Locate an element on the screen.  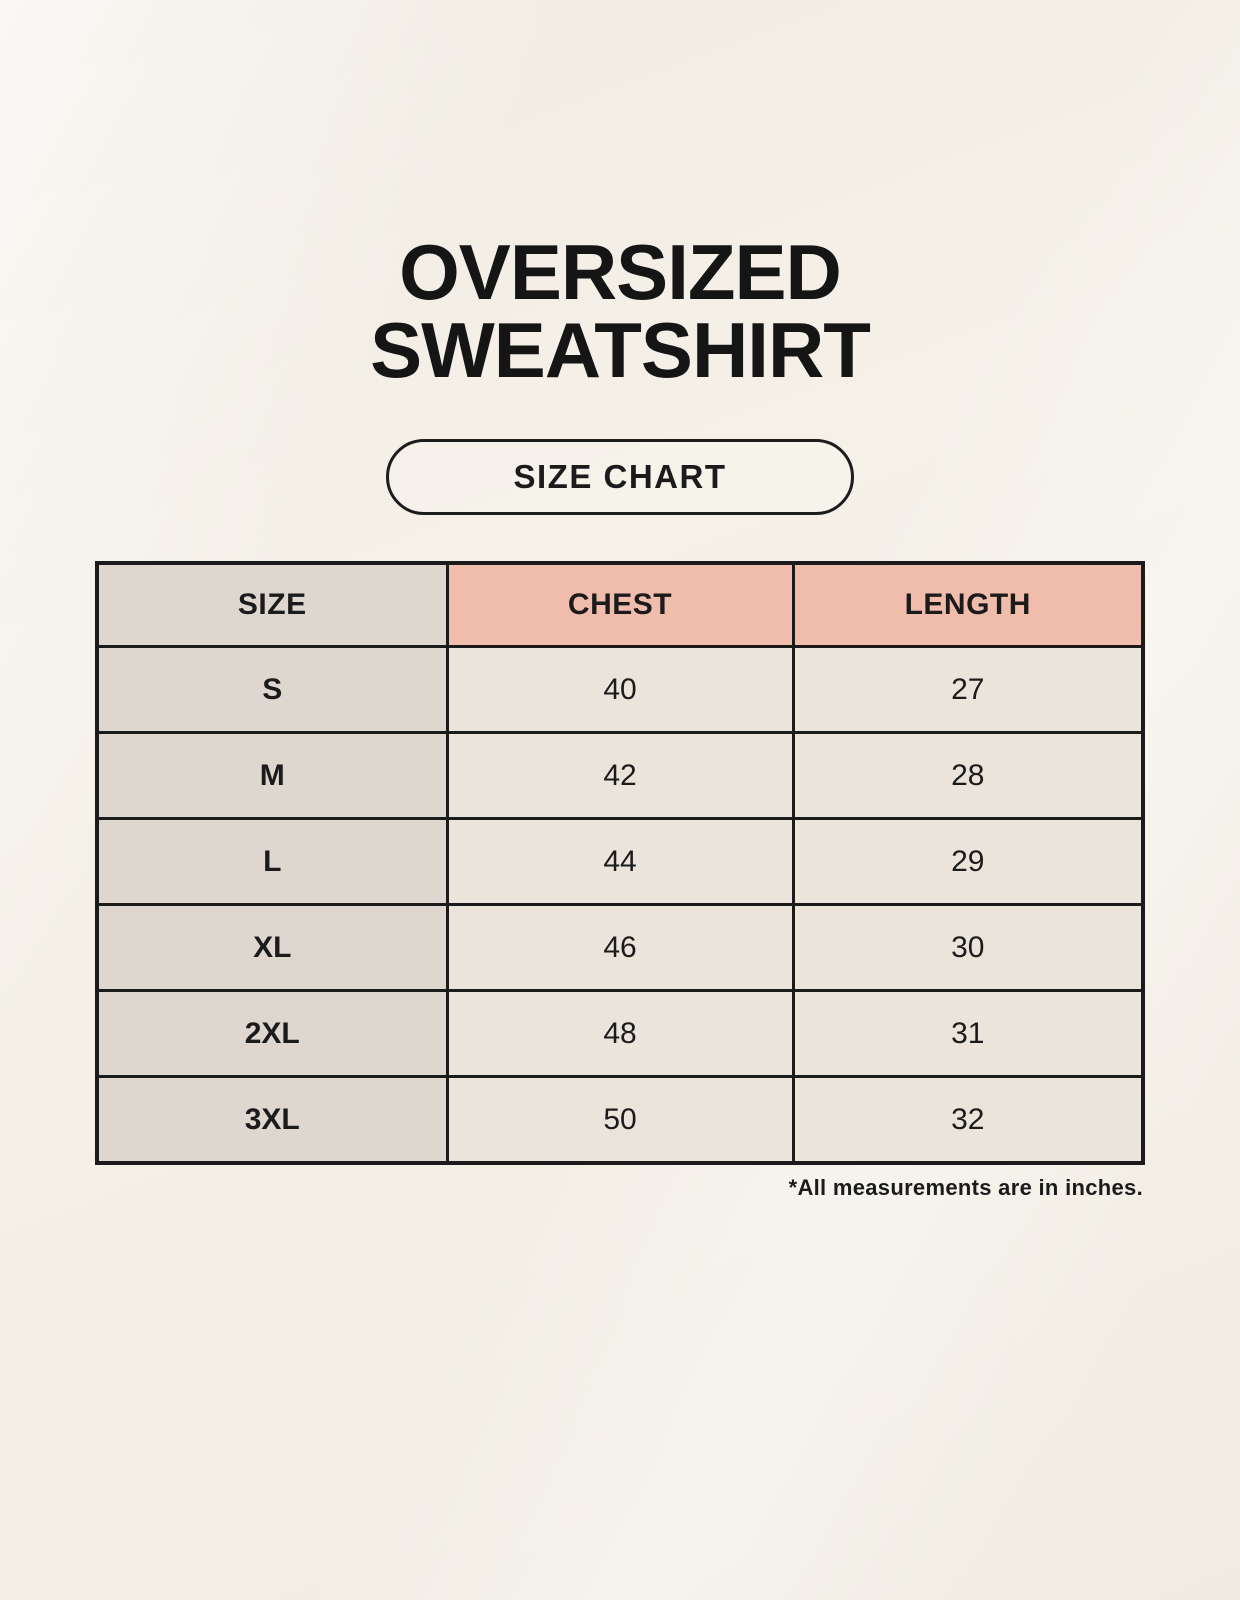
length-value: 32 is located at coordinates (968, 1120).